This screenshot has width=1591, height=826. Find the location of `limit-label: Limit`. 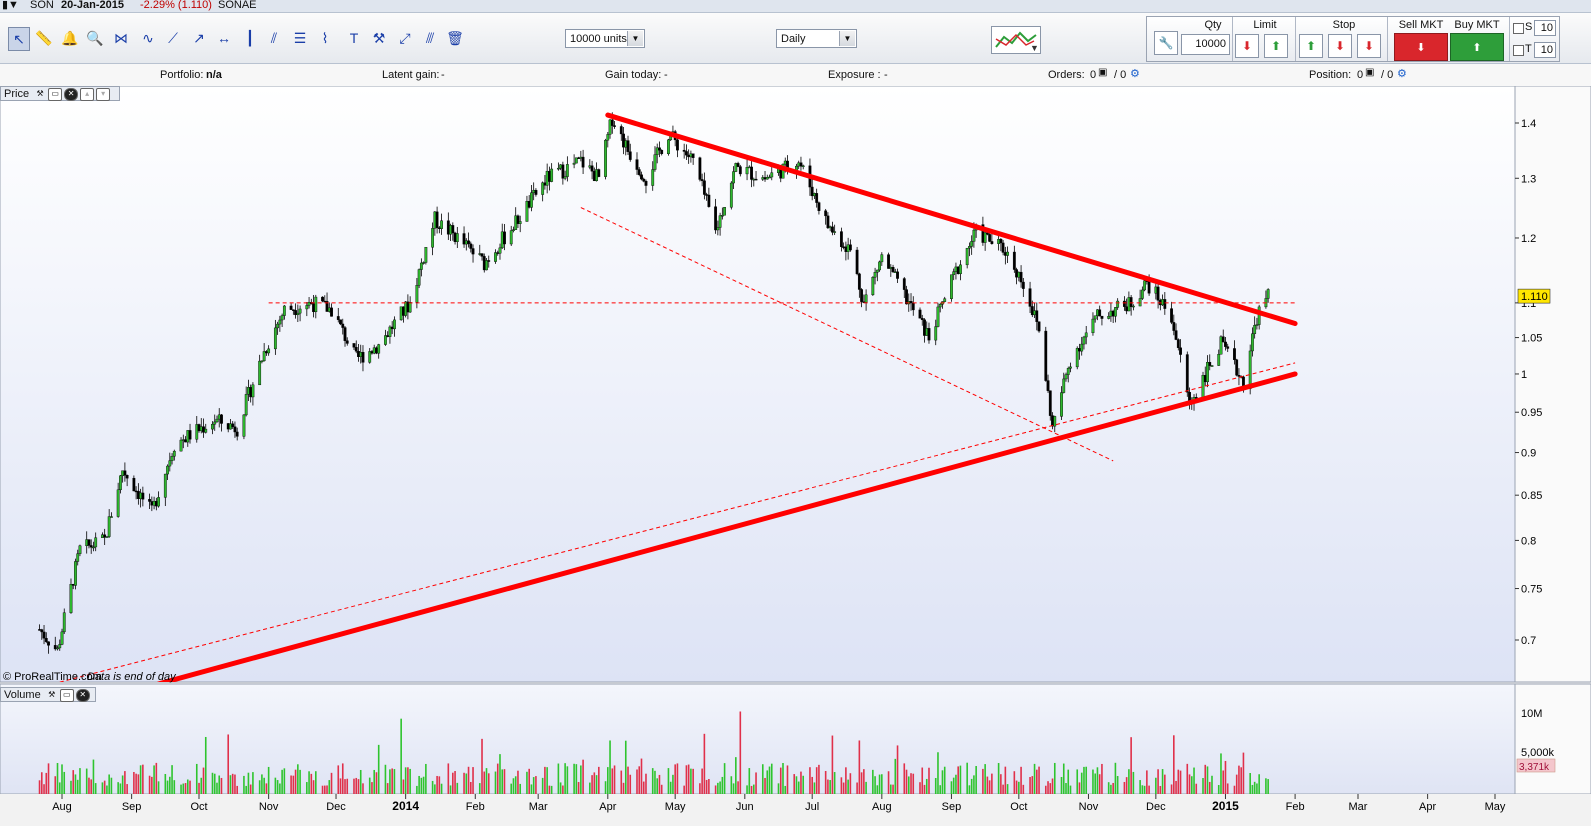

limit-label: Limit is located at coordinates (1265, 25).